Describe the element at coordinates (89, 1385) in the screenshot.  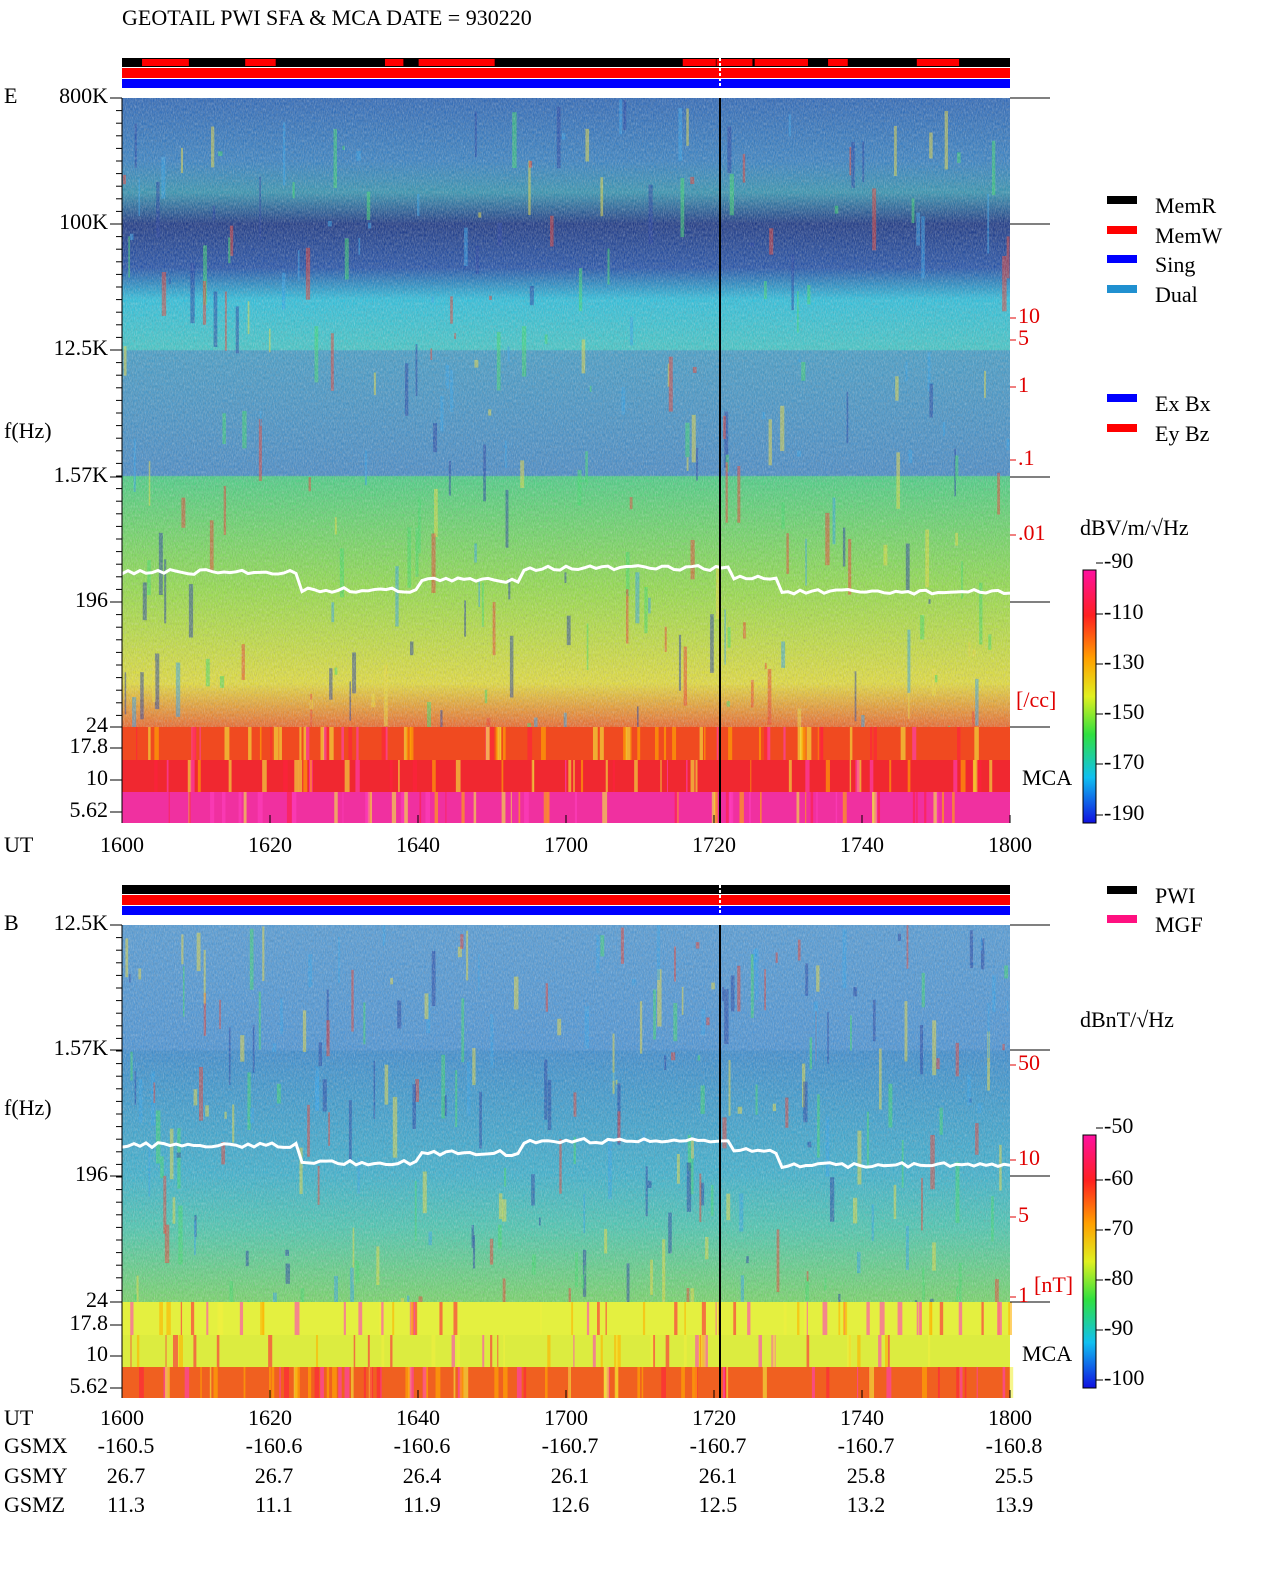
I see `freq-tick-label: 5.62` at that location.